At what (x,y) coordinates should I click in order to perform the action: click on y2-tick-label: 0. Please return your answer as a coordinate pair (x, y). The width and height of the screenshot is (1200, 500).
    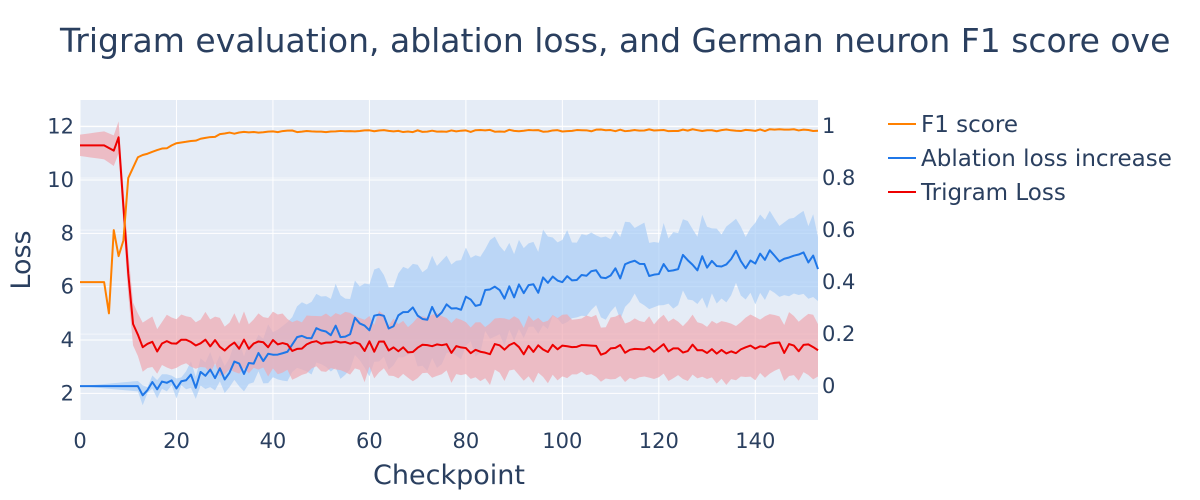
    Looking at the image, I should click on (828, 386).